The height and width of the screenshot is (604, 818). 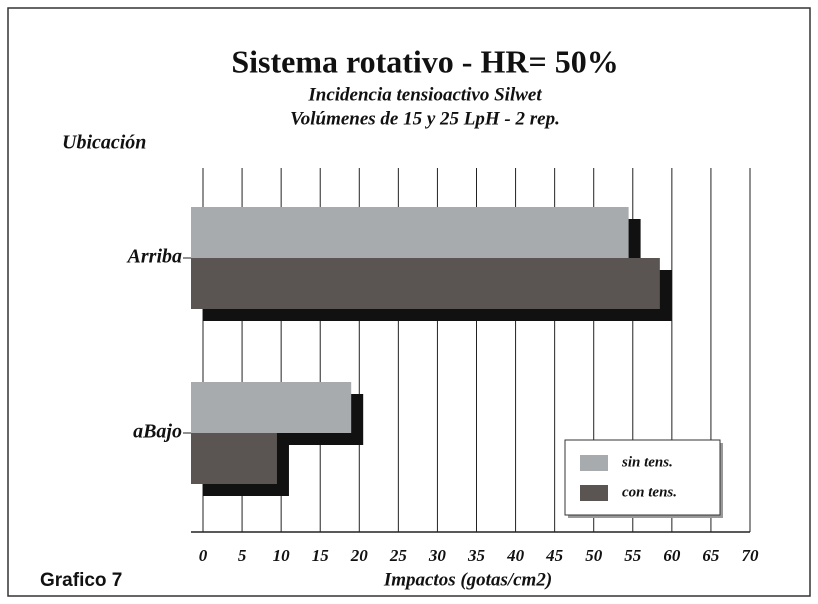 What do you see at coordinates (437, 555) in the screenshot?
I see `x-tick-label: 30` at bounding box center [437, 555].